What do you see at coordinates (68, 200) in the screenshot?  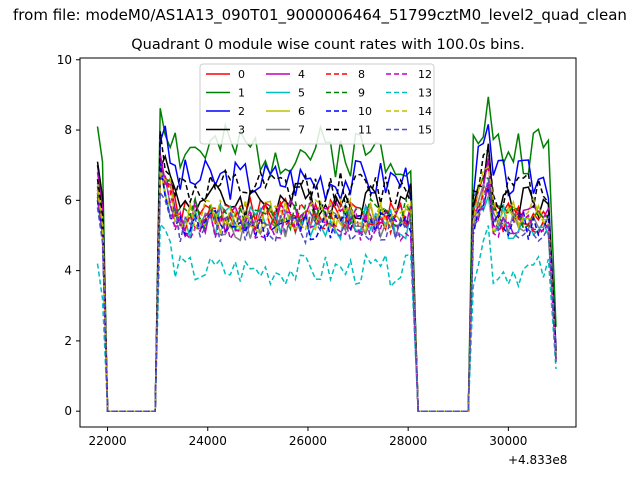 I see `y-tick-label: 6` at bounding box center [68, 200].